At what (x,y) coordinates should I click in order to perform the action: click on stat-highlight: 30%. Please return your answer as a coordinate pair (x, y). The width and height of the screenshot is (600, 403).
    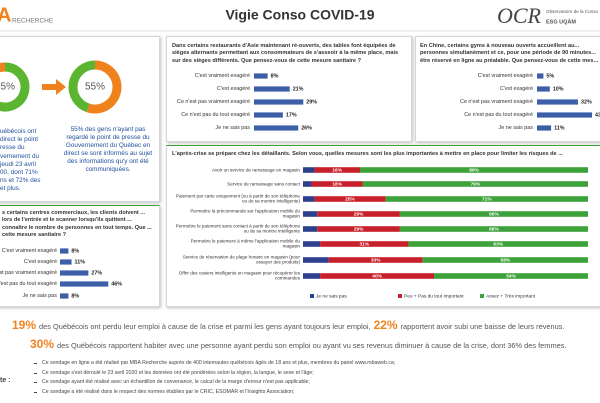
    Looking at the image, I should click on (42, 344).